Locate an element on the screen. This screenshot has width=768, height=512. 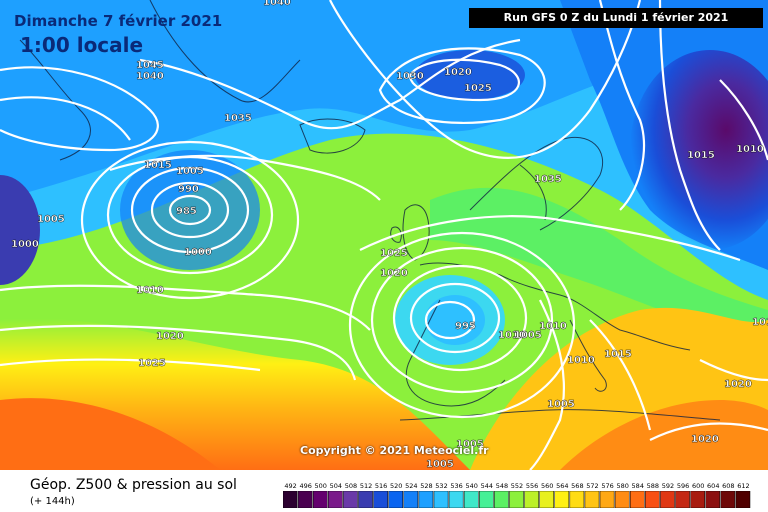
british-isles-coast is located at coordinates (410, 232).